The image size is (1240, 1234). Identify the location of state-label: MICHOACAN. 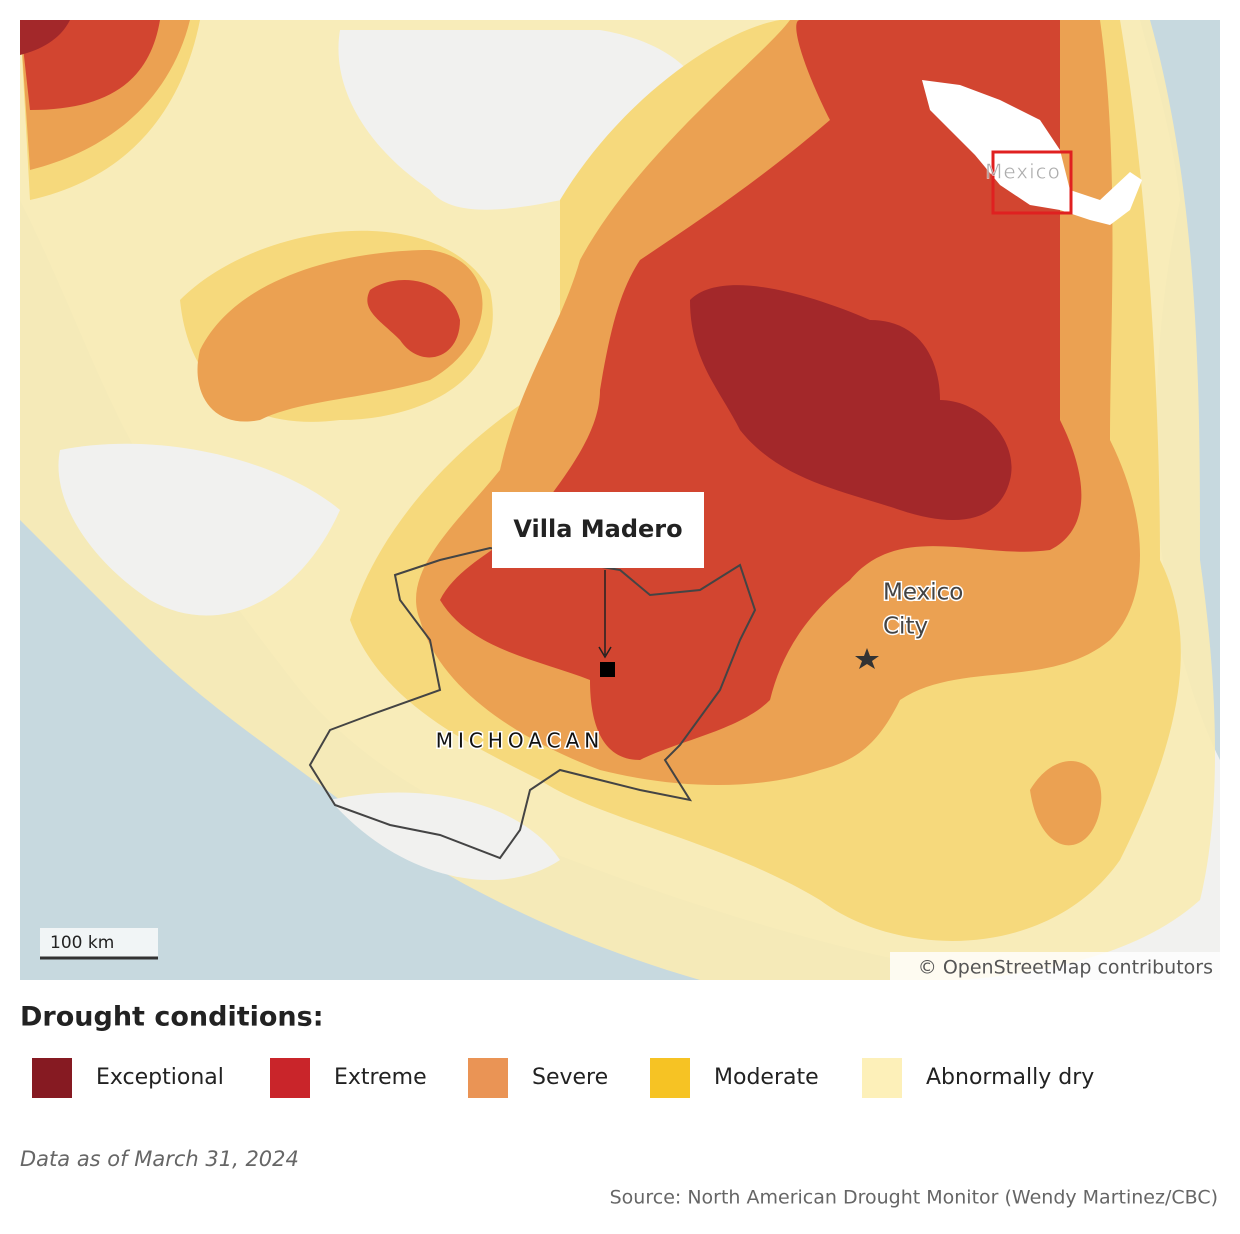
(520, 741).